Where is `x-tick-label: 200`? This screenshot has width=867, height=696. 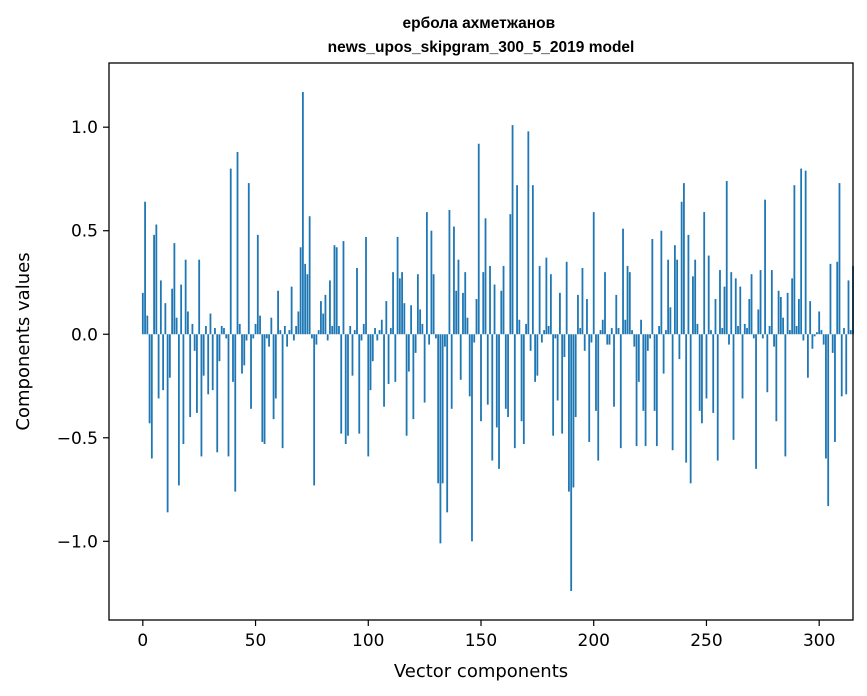 x-tick-label: 200 is located at coordinates (594, 641).